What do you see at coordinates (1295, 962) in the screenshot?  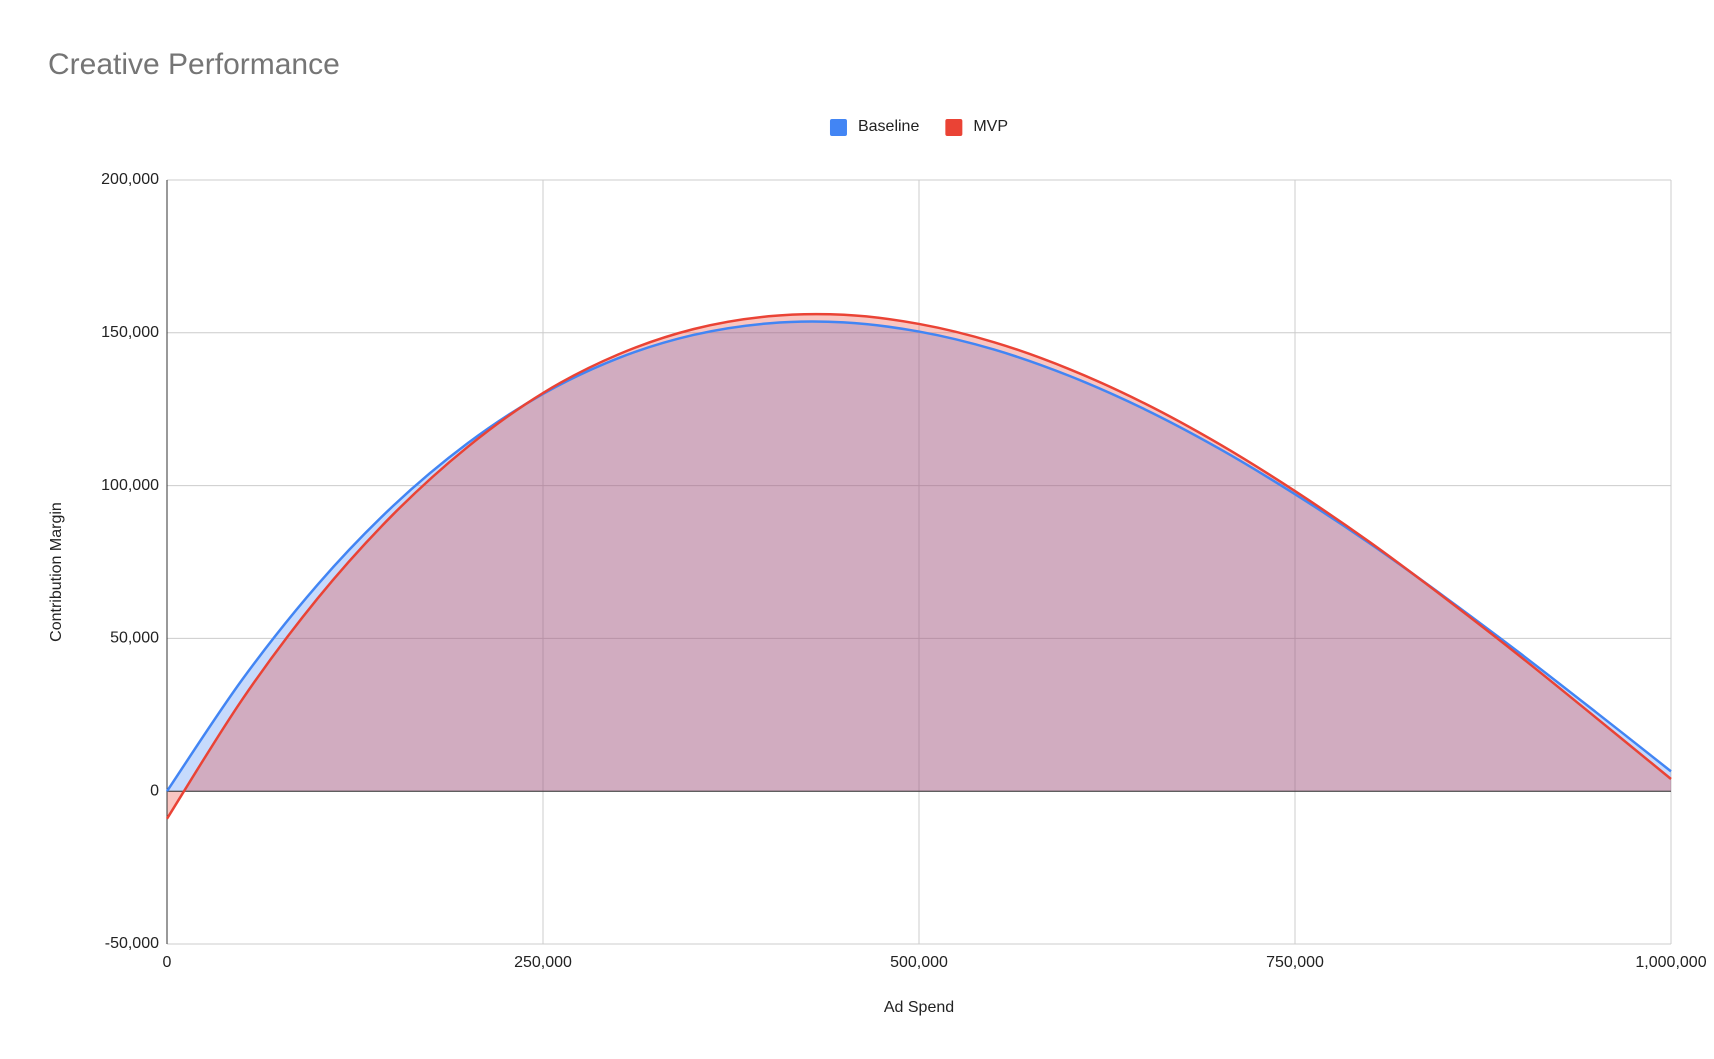 I see `x-tick-label: 750,000` at bounding box center [1295, 962].